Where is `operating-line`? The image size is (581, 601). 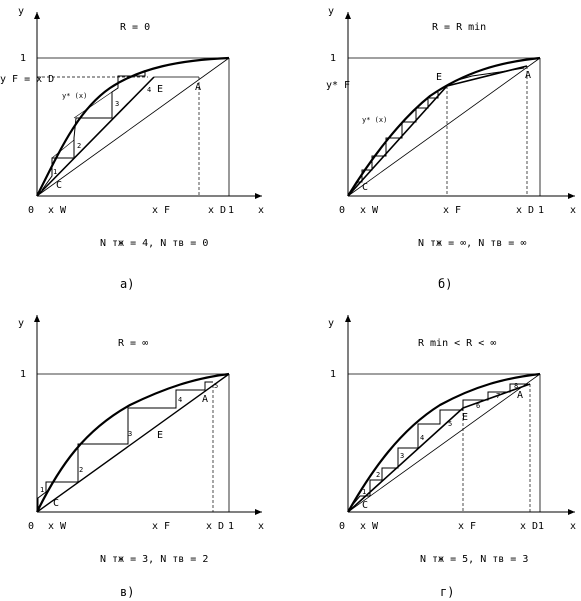
operating-line is located at coordinates (95, 136).